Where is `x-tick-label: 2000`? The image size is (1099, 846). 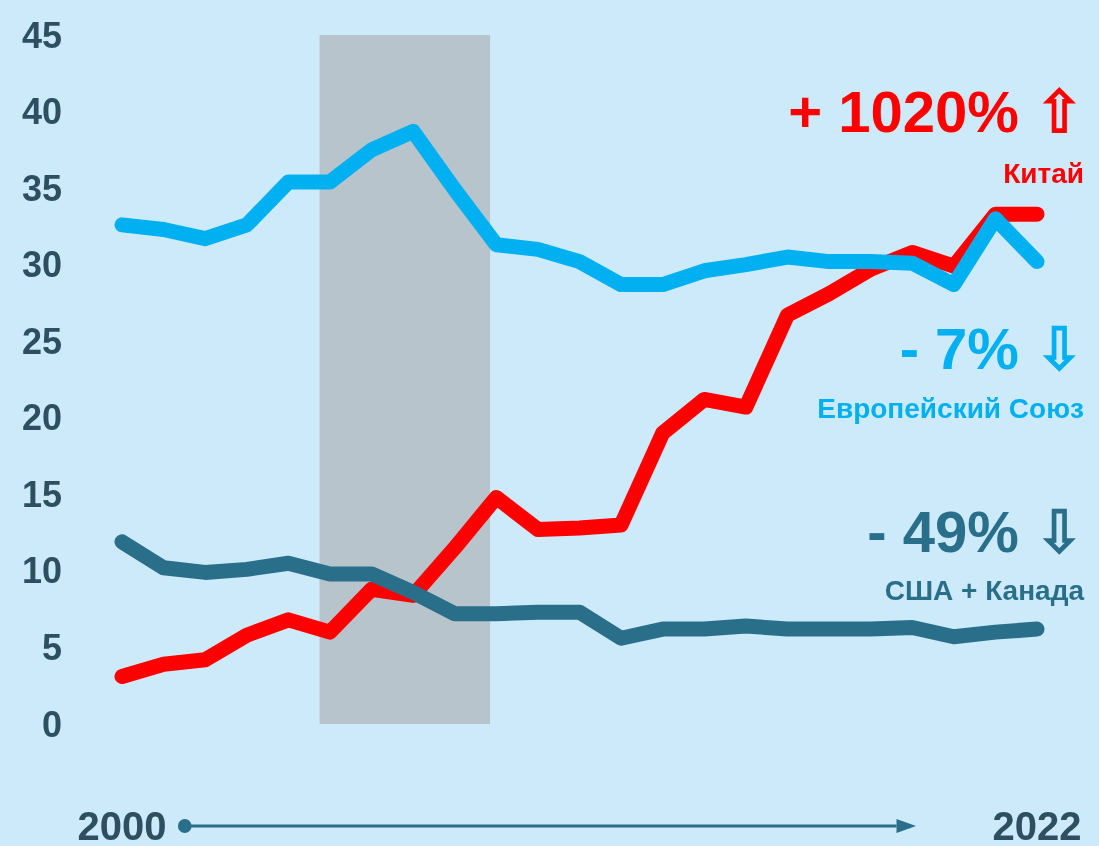 x-tick-label: 2000 is located at coordinates (122, 825).